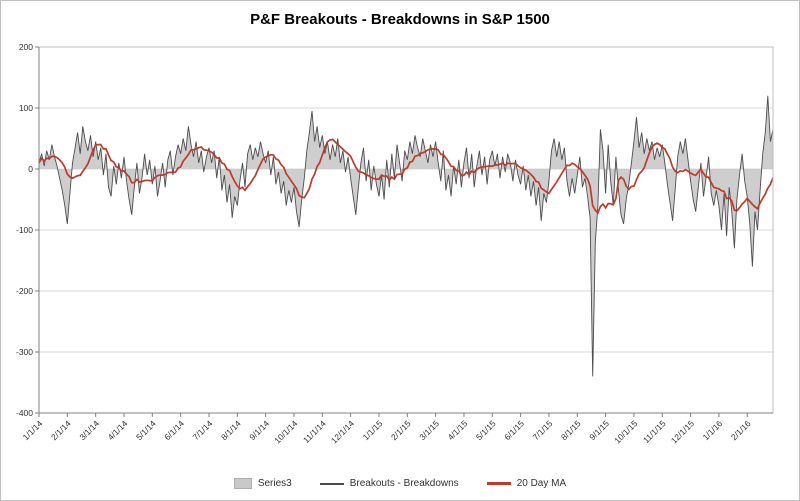 The width and height of the screenshot is (800, 501). What do you see at coordinates (571, 430) in the screenshot?
I see `x-axis-label: 8/1/15` at bounding box center [571, 430].